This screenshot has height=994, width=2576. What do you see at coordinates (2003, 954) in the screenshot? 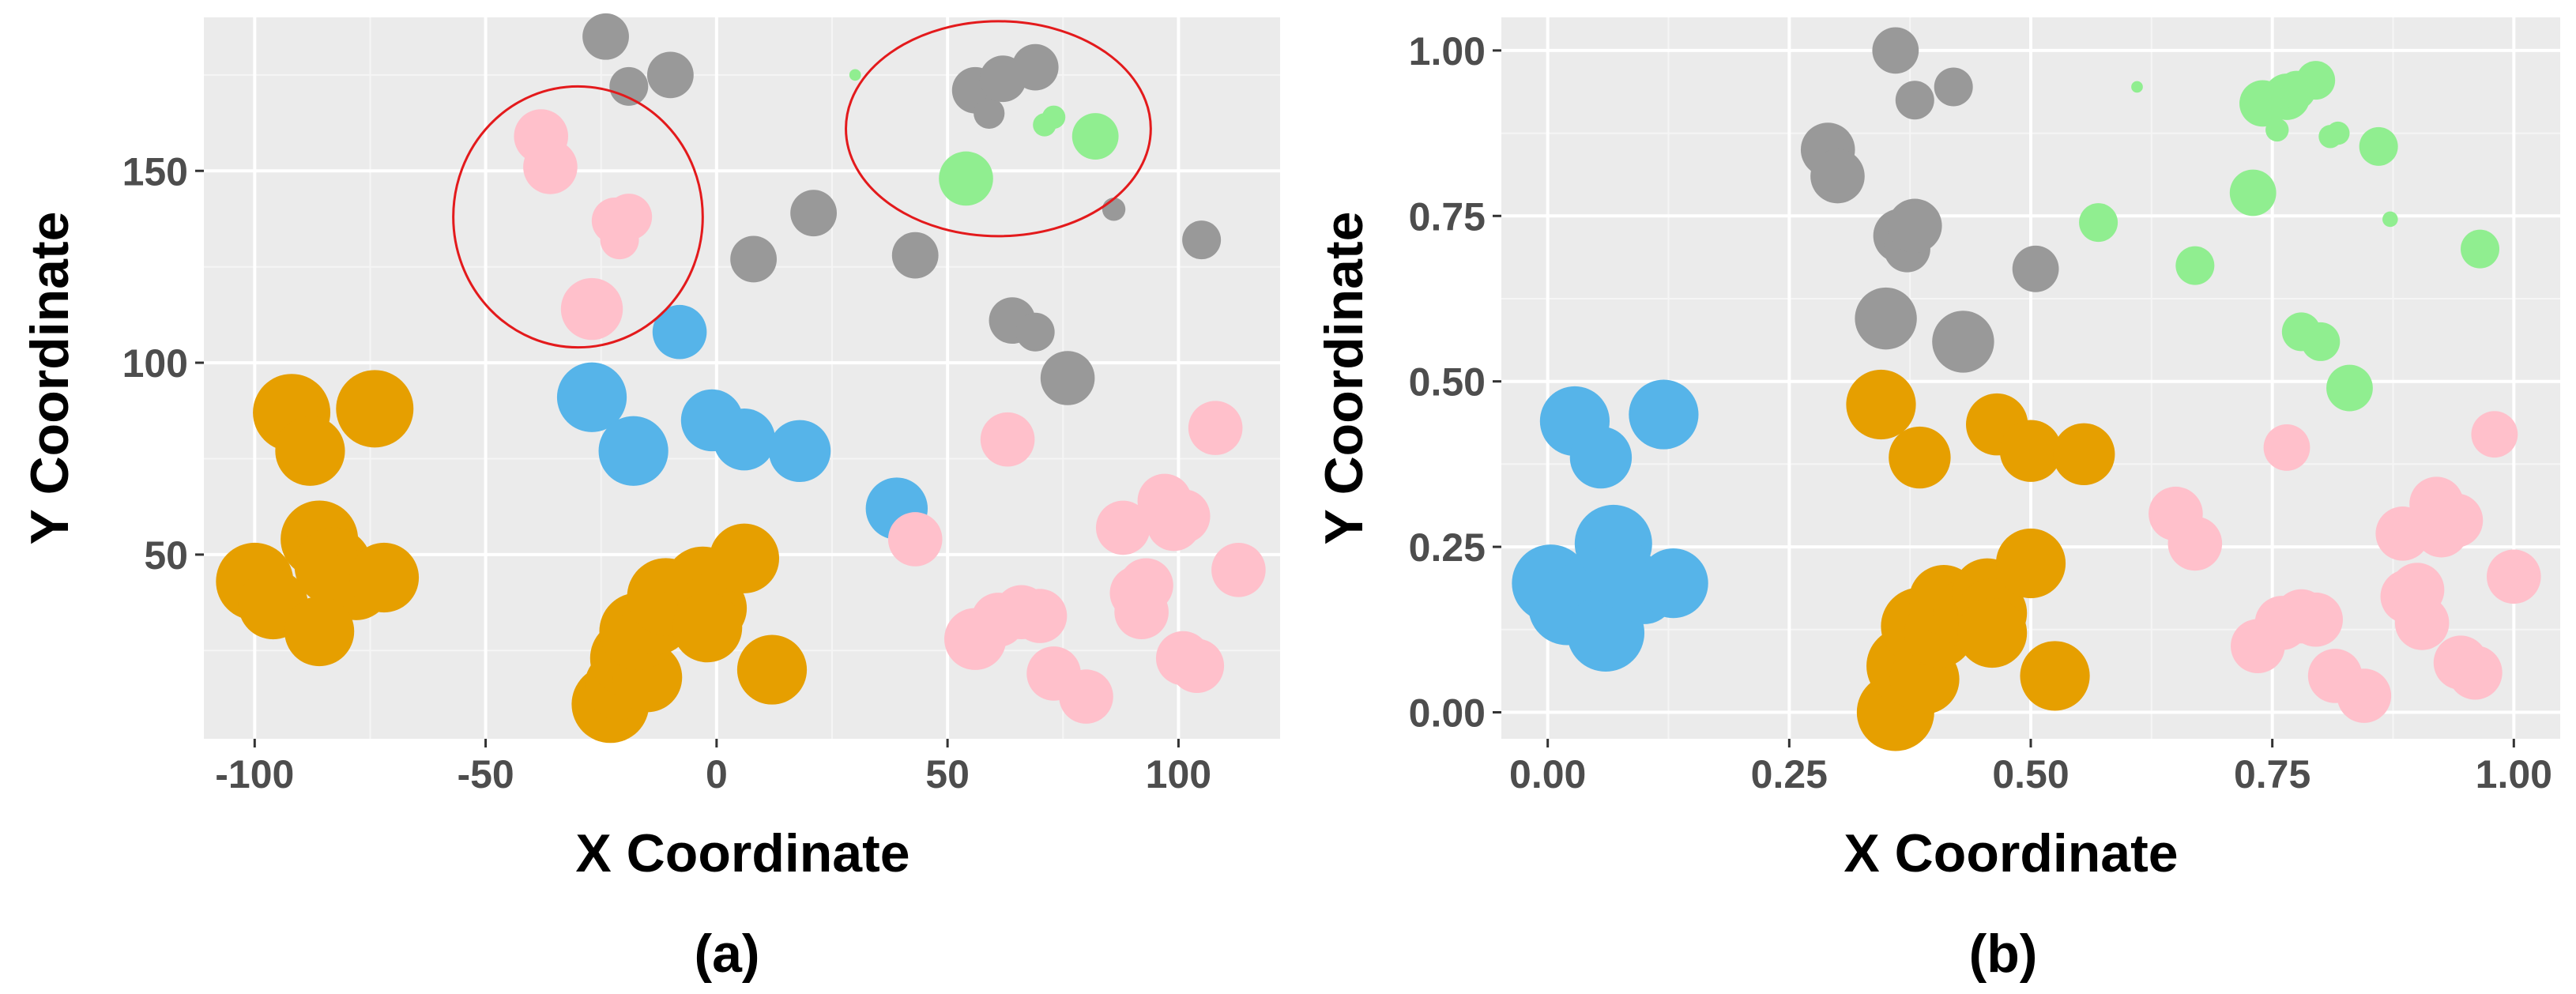
I see `panel-caption: (b)` at bounding box center [2003, 954].